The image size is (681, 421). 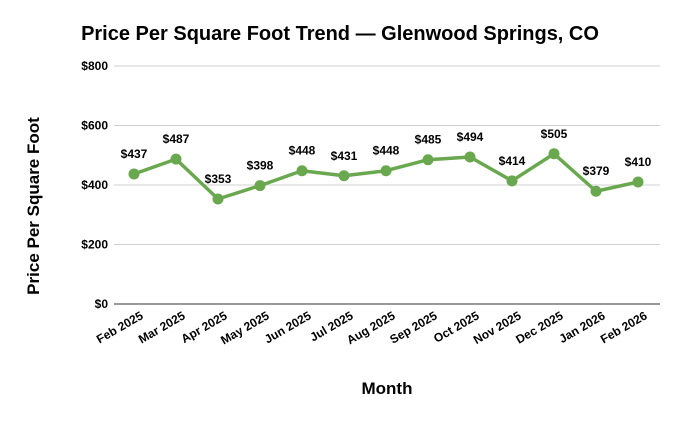 I want to click on y-tick-label: $800, so click(x=94, y=66).